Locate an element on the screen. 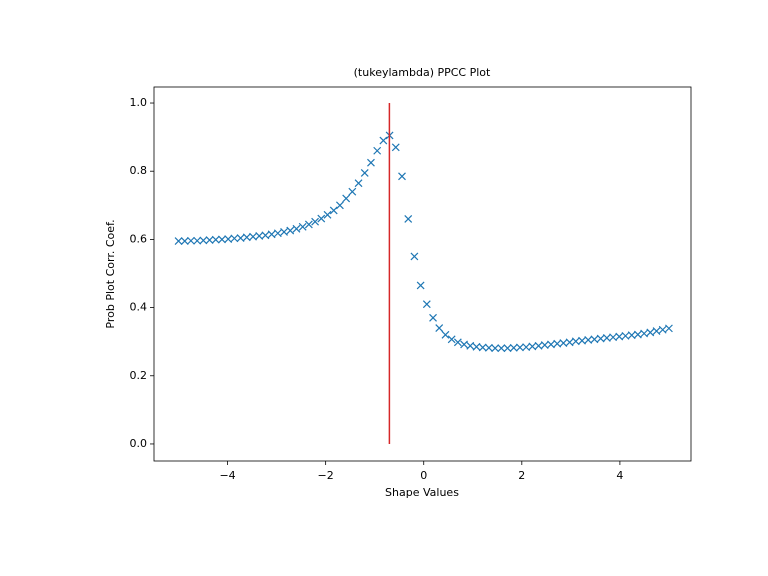 This screenshot has height=576, width=768. y-tick-label: 1.0 is located at coordinates (139, 102).